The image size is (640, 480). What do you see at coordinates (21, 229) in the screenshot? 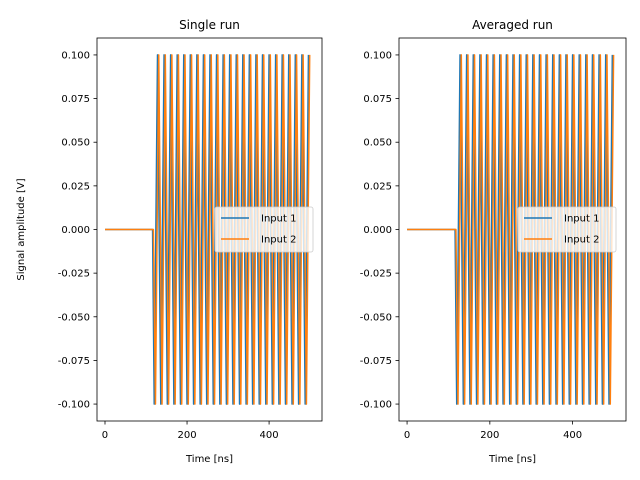
I see `y-axis-label: Signal amplitude [V]` at bounding box center [21, 229].